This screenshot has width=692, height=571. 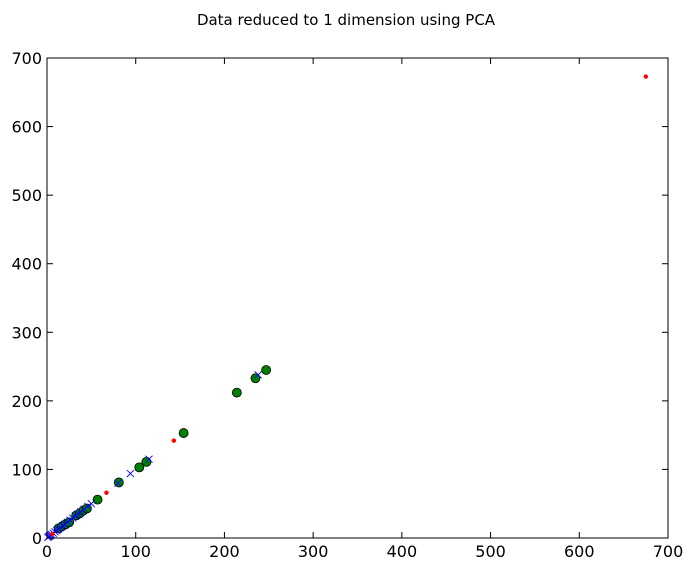 What do you see at coordinates (26, 58) in the screenshot?
I see `y-tick-label: 700` at bounding box center [26, 58].